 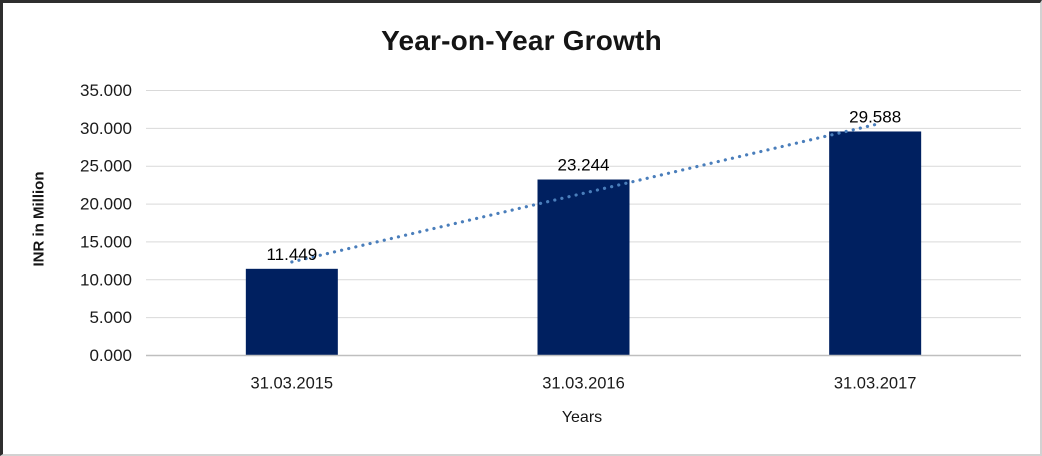 I want to click on y-axis-tick-label: 30.000, so click(x=106, y=128).